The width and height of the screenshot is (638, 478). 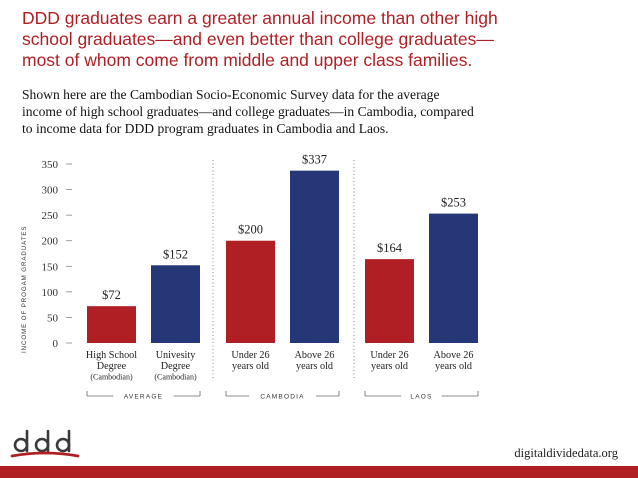 What do you see at coordinates (390, 248) in the screenshot?
I see `bar-value-label: $164` at bounding box center [390, 248].